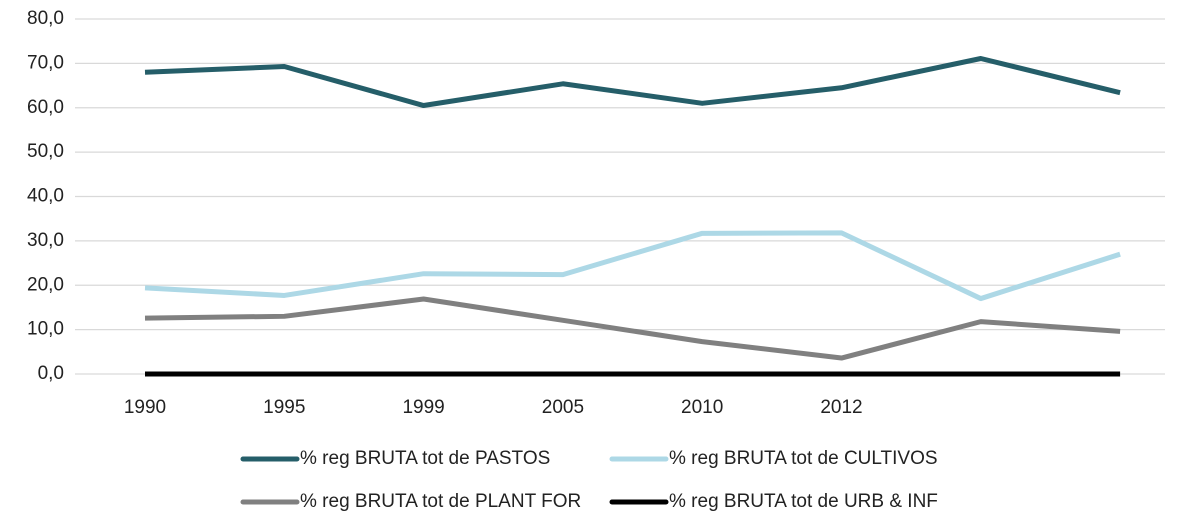 The image size is (1182, 520). Describe the element at coordinates (284, 407) in the screenshot. I see `x-tick-label: 1995` at that location.